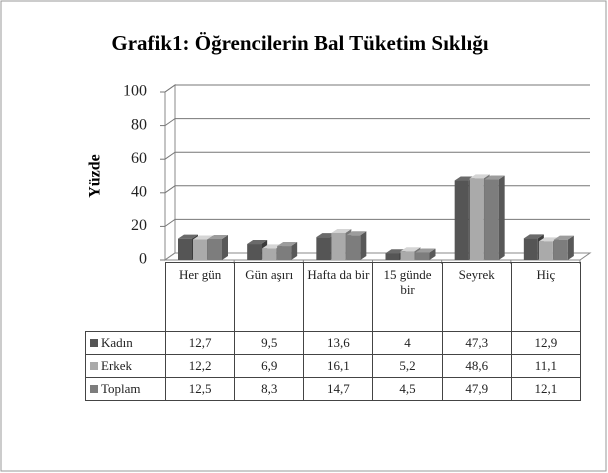 This screenshot has height=473, width=608. Describe the element at coordinates (269, 297) in the screenshot. I see `category-label: Gün aşırı` at that location.